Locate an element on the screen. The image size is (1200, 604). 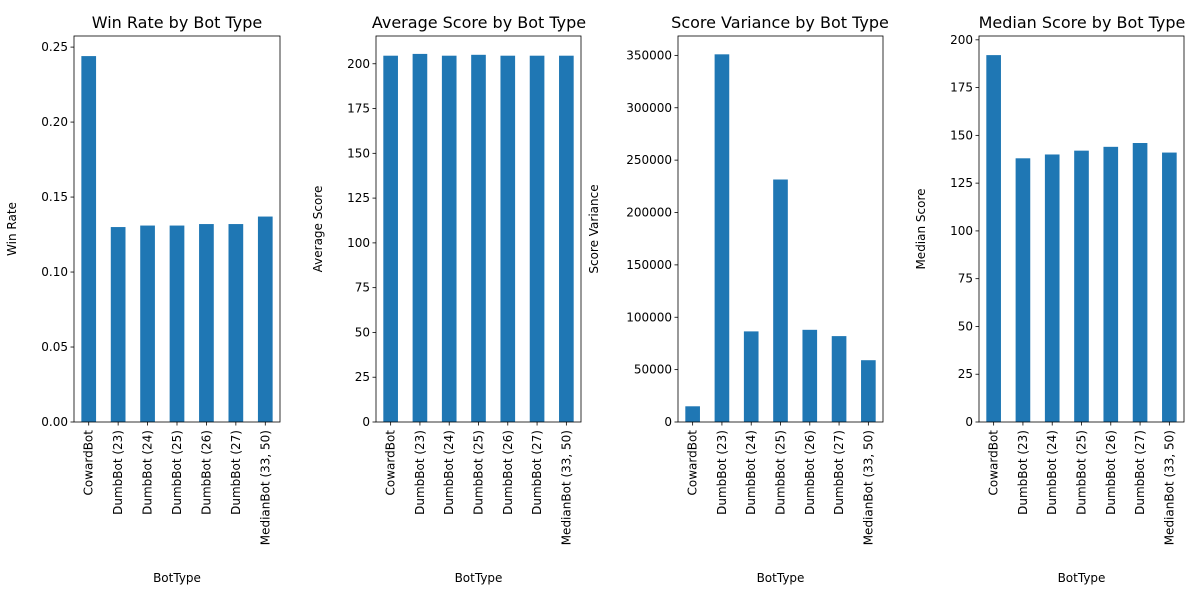
chart-title: Score Variance by Bot Type is located at coordinates (780, 22).